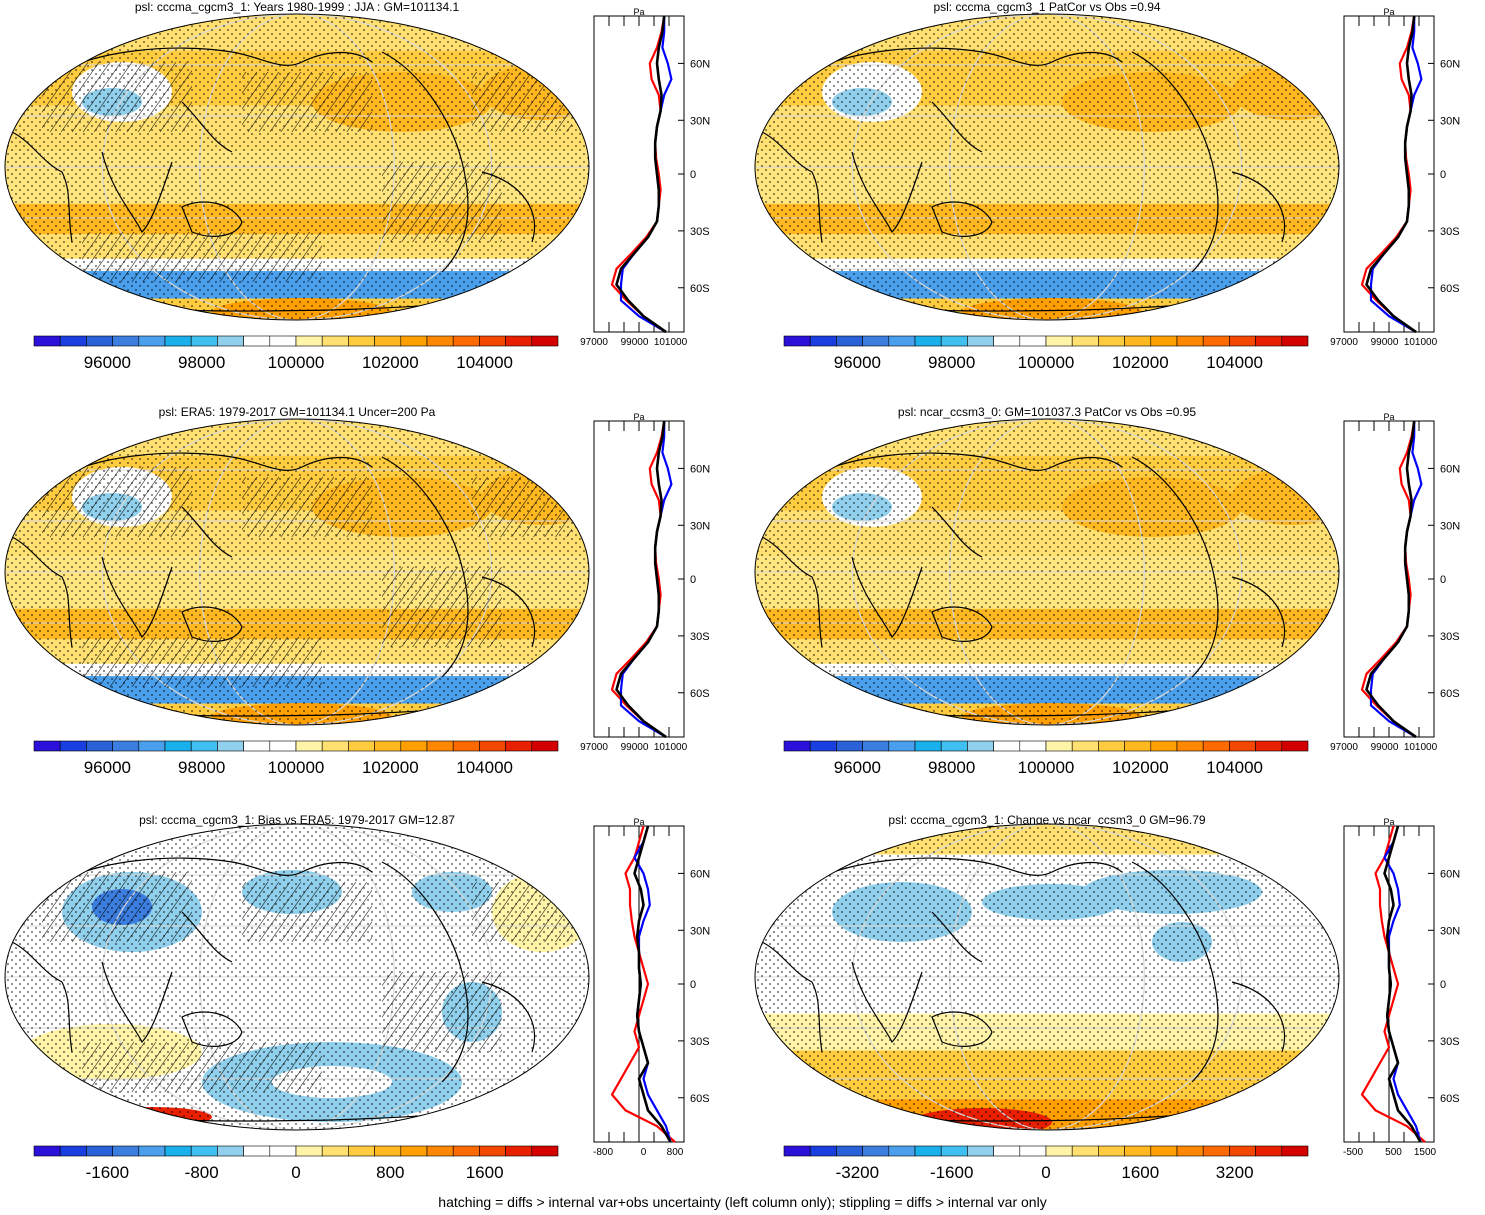 The width and height of the screenshot is (1485, 1215). I want to click on colorbar: -1600 -800 0 800 1600, so click(296, 1163).